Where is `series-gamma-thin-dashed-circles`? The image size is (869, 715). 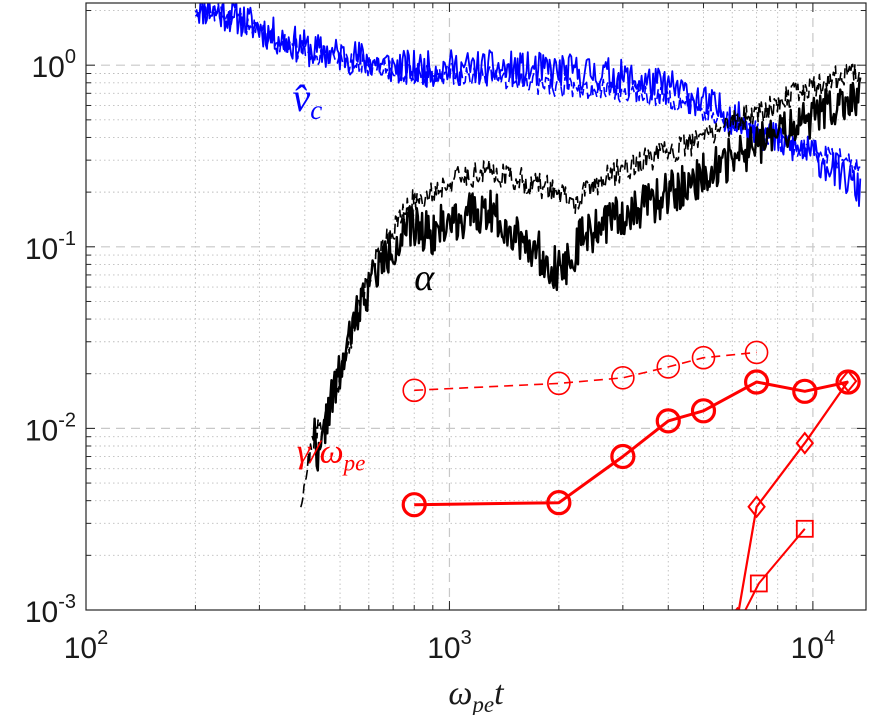
series-gamma-thin-dashed-circles is located at coordinates (585, 371).